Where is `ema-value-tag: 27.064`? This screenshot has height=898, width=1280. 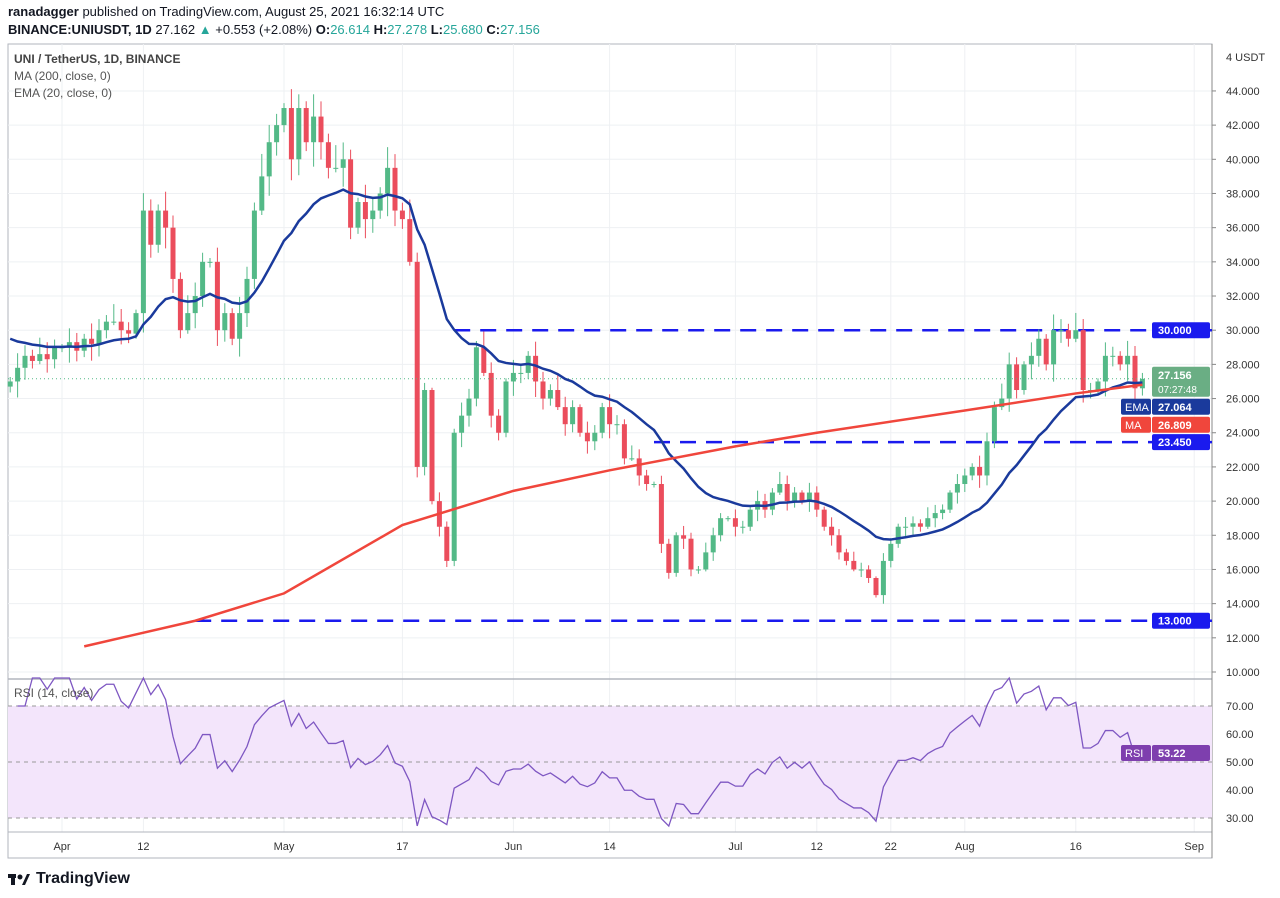
ema-value-tag: 27.064 is located at coordinates (1175, 408).